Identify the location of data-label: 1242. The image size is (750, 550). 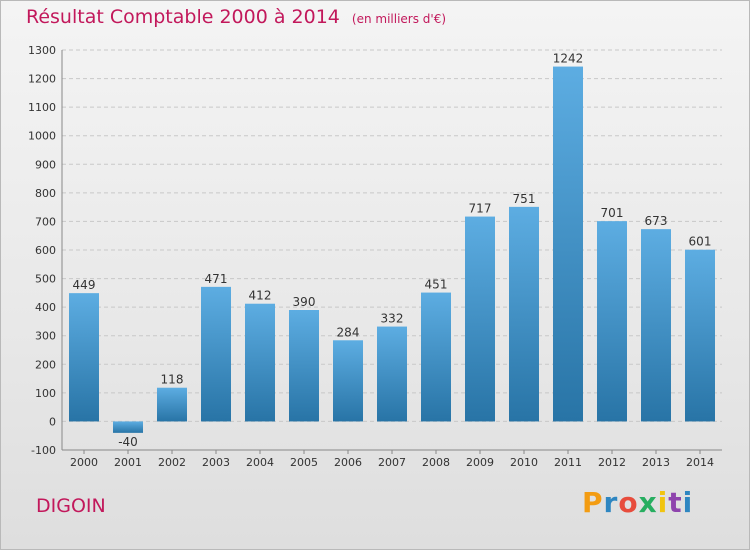
(568, 59).